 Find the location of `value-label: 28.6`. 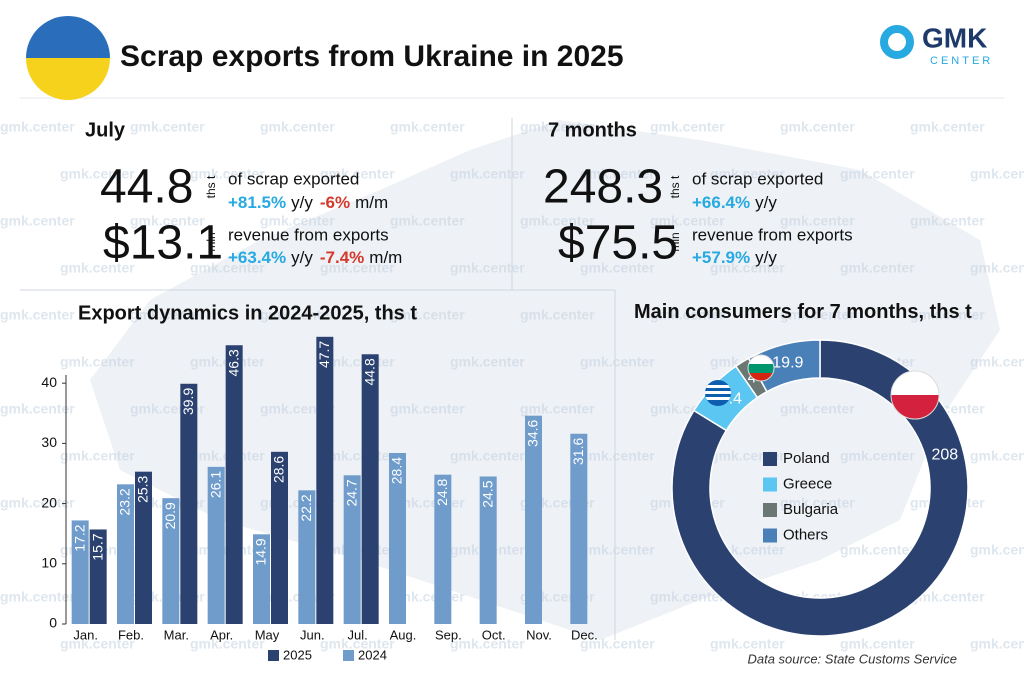

value-label: 28.6 is located at coordinates (279, 469).